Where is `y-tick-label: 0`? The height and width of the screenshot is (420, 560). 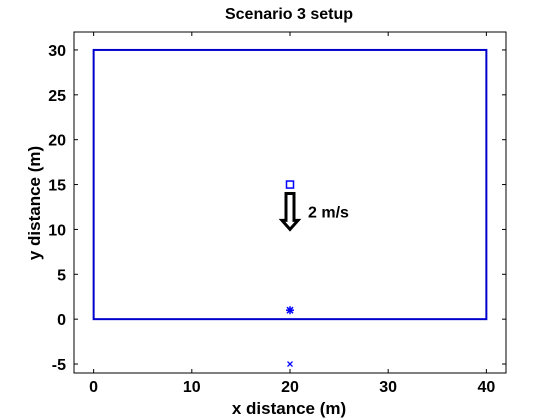 y-tick-label: 0 is located at coordinates (61, 320).